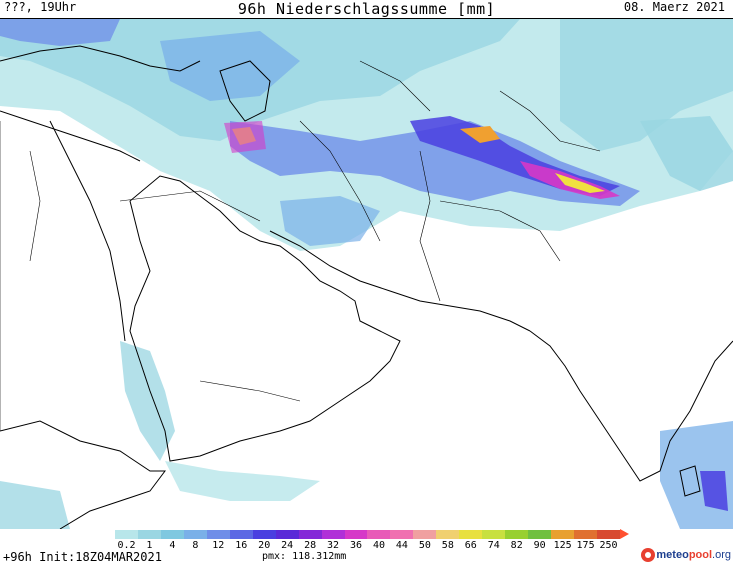 This screenshot has height=566, width=733. What do you see at coordinates (17, 557) in the screenshot?
I see `lead-time: +96h` at bounding box center [17, 557].